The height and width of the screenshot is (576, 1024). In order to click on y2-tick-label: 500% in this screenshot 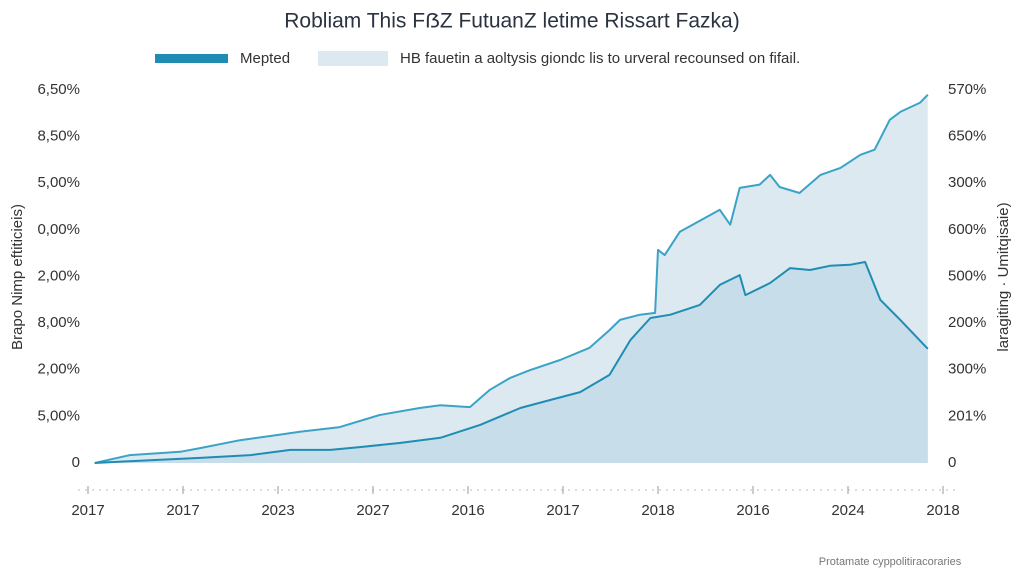, I will do `click(967, 275)`.